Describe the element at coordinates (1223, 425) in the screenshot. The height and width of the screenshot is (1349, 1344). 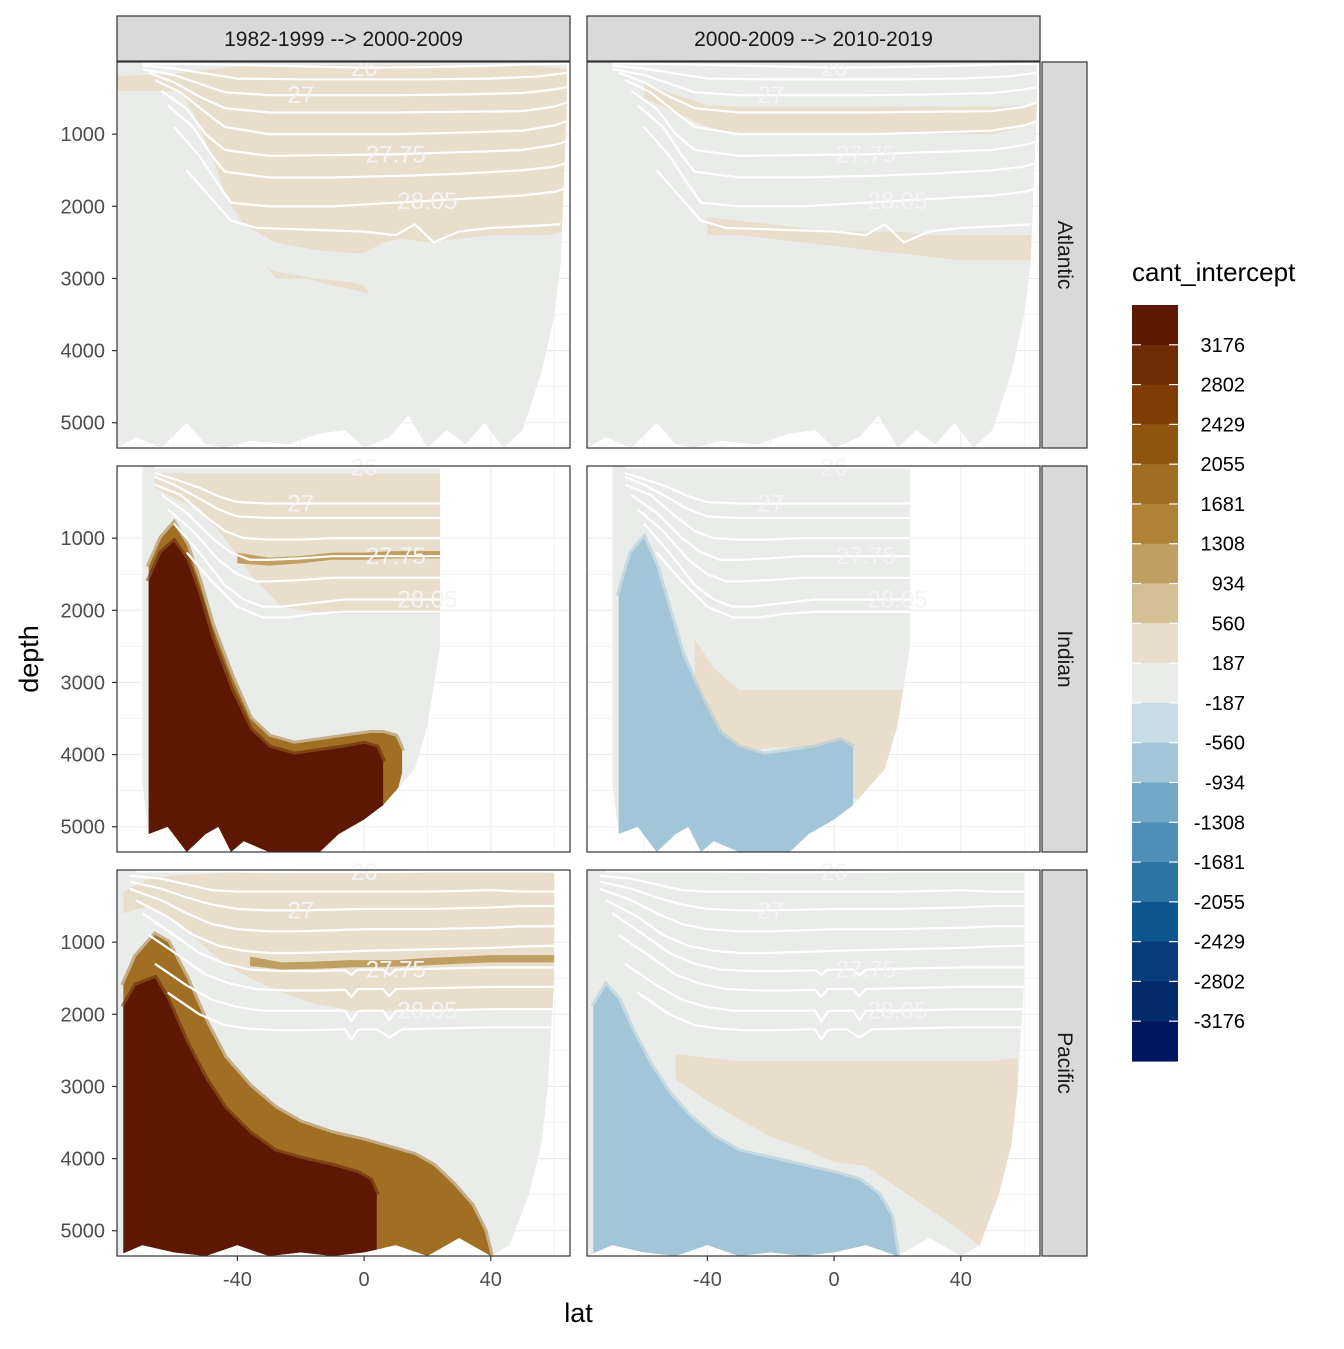
I see `legend-break-label: 2429` at that location.